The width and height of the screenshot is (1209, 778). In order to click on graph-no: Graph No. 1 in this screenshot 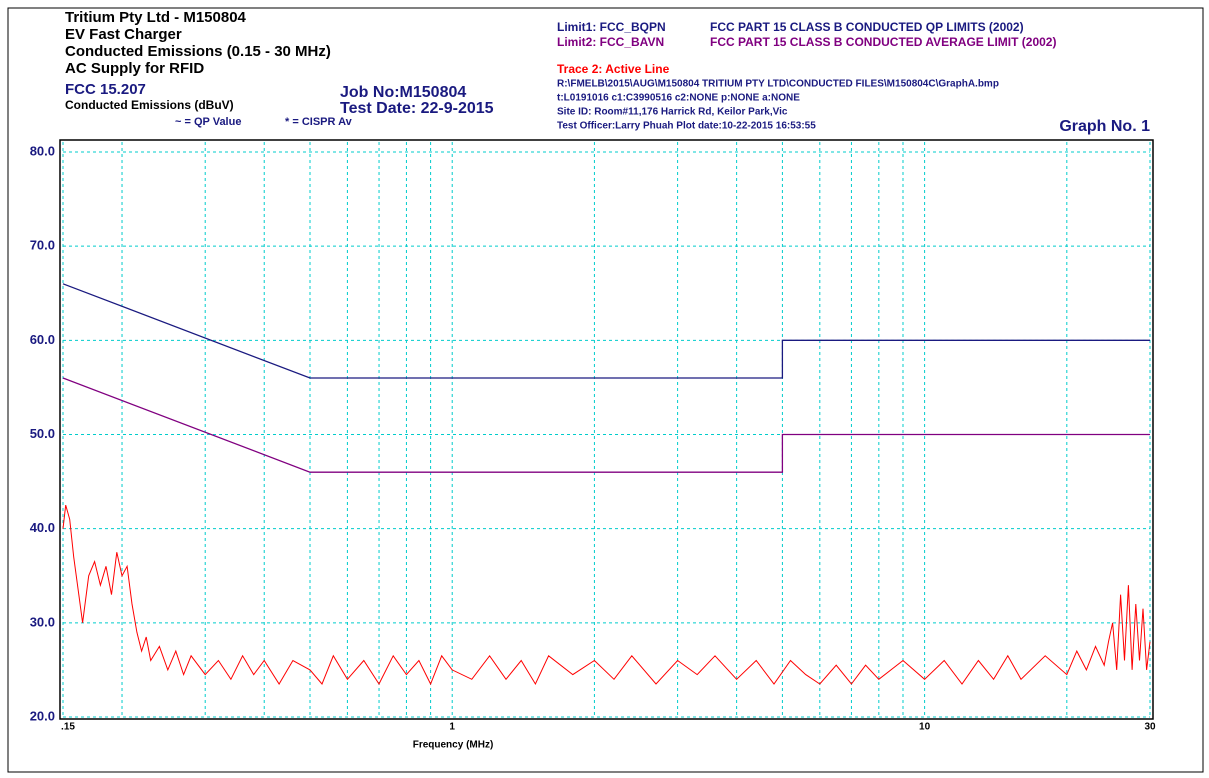, I will do `click(1104, 126)`.